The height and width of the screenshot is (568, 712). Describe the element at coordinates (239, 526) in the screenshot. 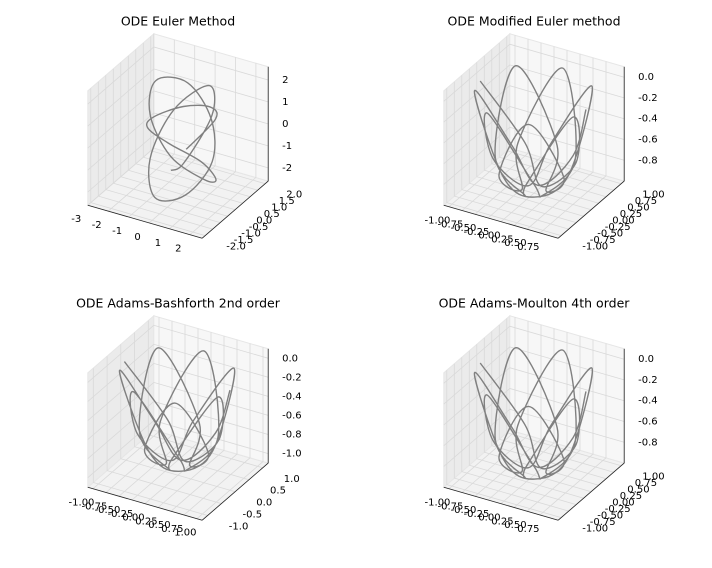

I see `y-tick-label: -1.0` at that location.